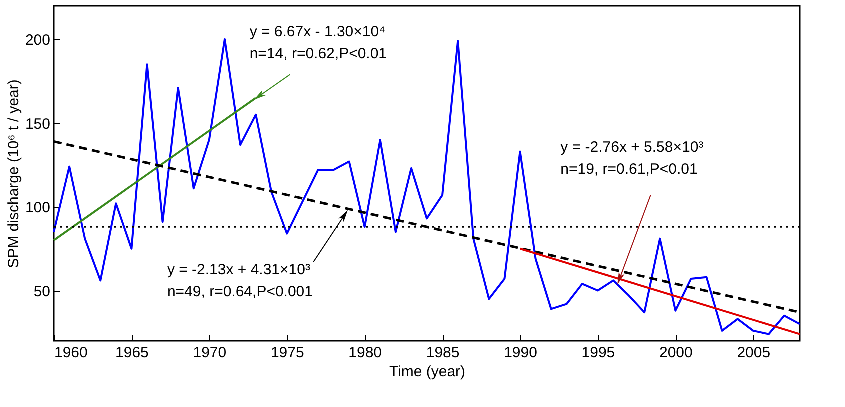 The width and height of the screenshot is (845, 407). Describe the element at coordinates (287, 353) in the screenshot. I see `x-tick-label: 1975` at that location.